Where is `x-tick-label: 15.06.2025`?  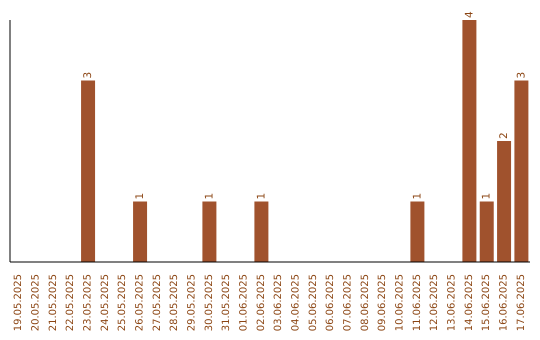 x-tick-label: 15.06.2025 is located at coordinates (486, 303).